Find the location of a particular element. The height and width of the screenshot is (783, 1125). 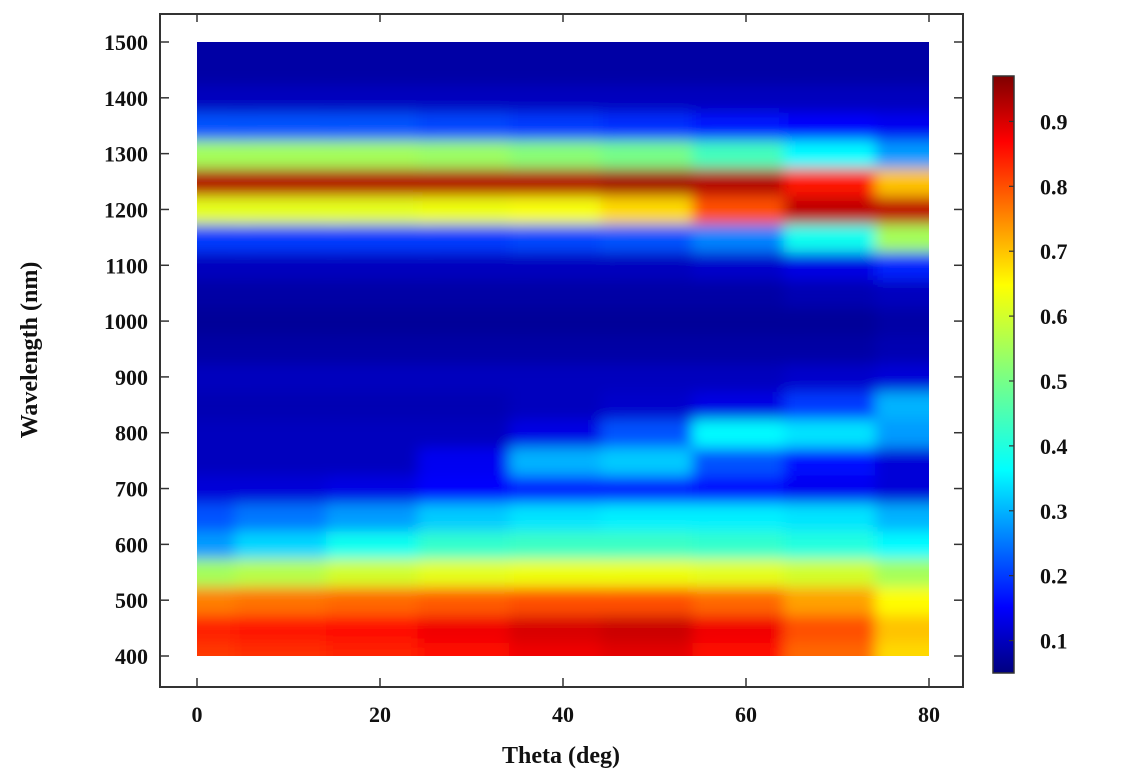

x-tick-label: 20 is located at coordinates (380, 714).